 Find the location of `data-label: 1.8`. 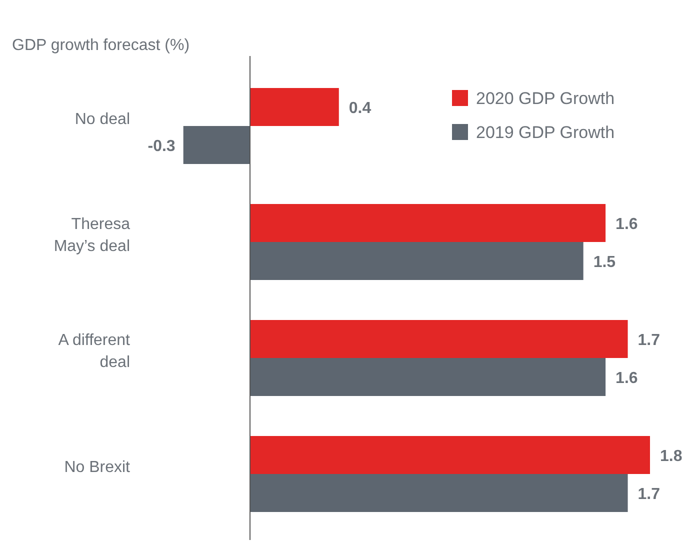

data-label: 1.8 is located at coordinates (671, 456).